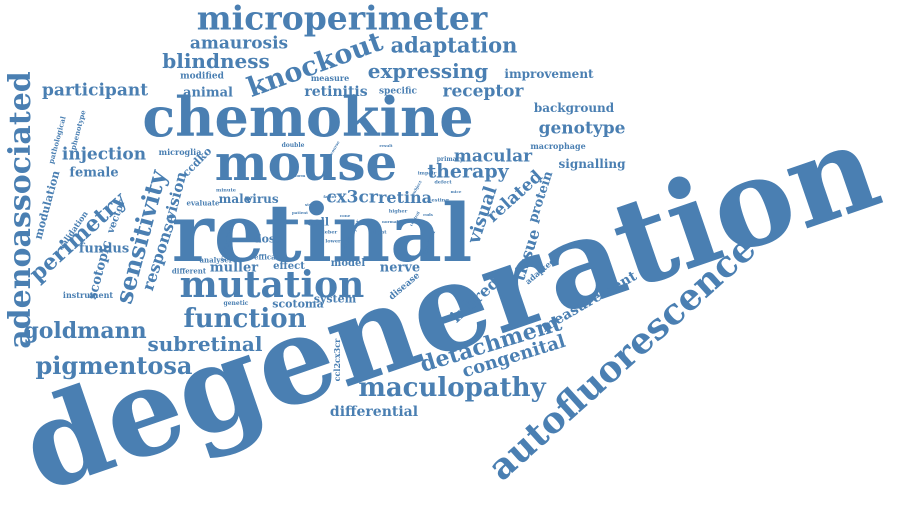 The width and height of the screenshot is (900, 530). Describe the element at coordinates (400, 268) in the screenshot. I see `word-nerve: nerve` at that location.